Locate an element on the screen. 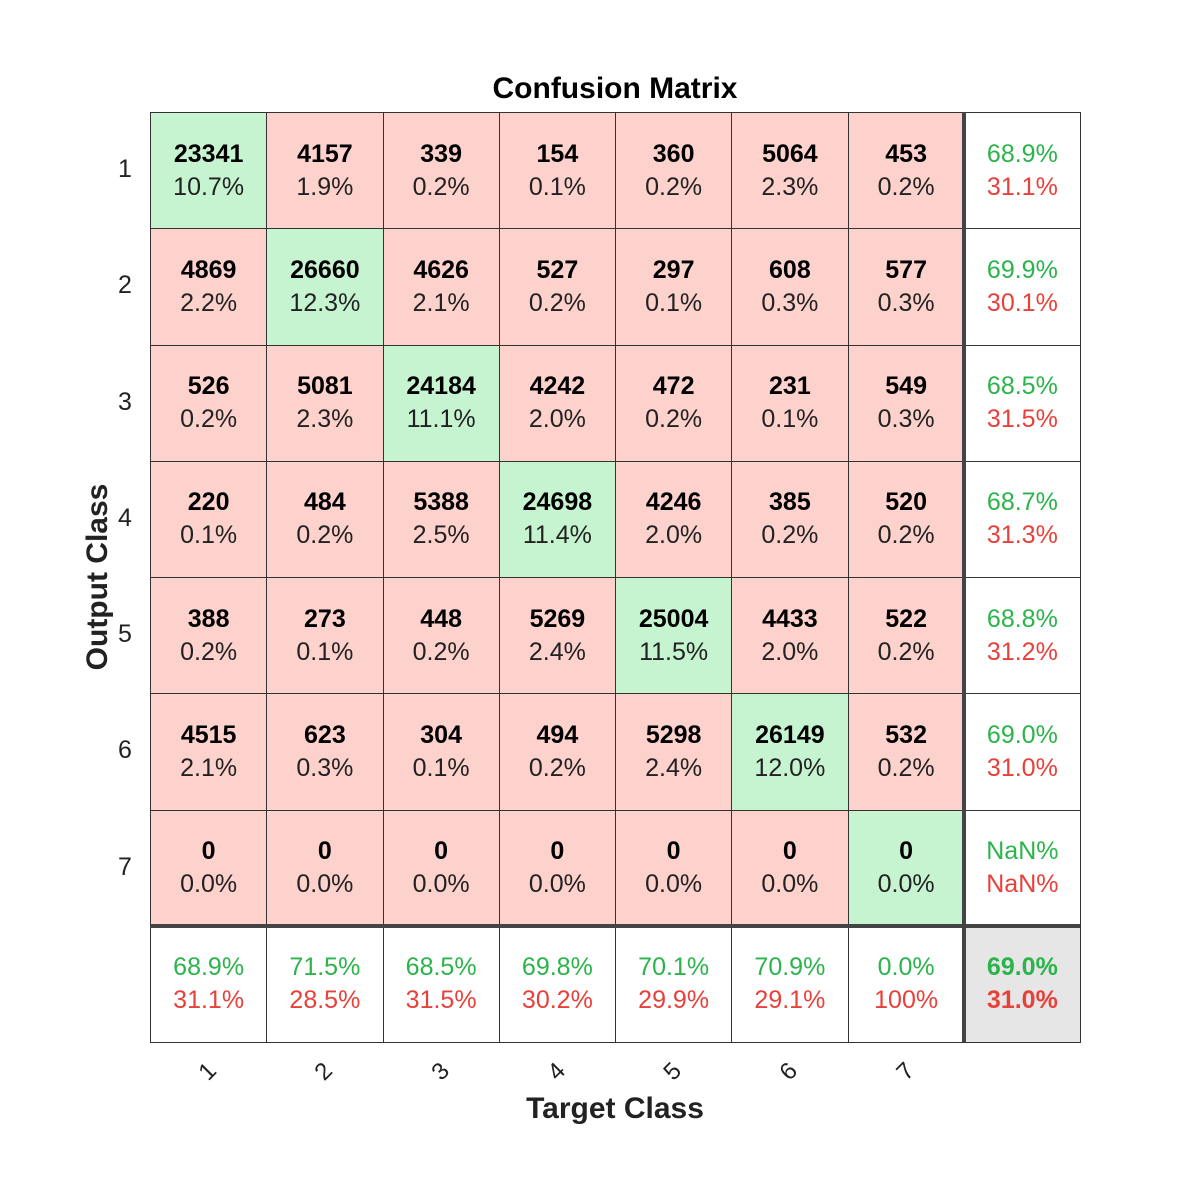 Image resolution: width=1182 pixels, height=1186 pixels. cell-count: 220 is located at coordinates (208, 502).